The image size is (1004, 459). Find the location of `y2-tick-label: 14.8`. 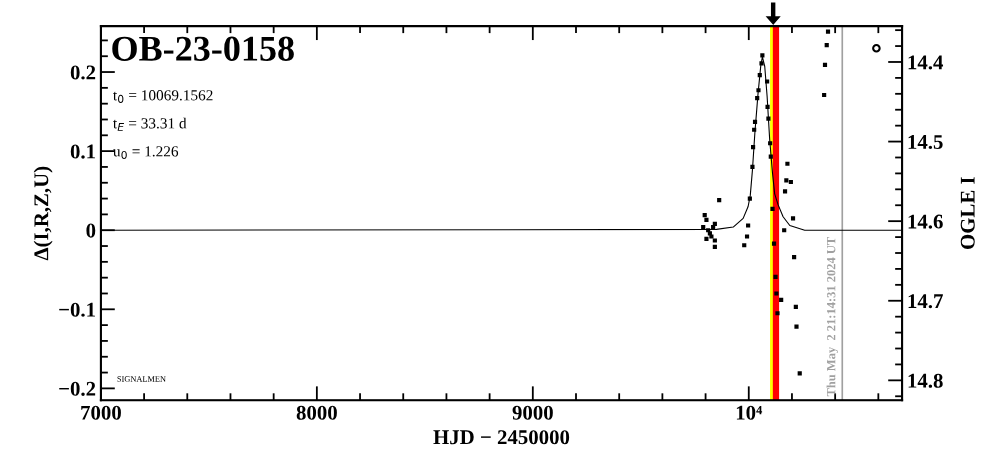

y2-tick-label: 14.8 is located at coordinates (925, 380).